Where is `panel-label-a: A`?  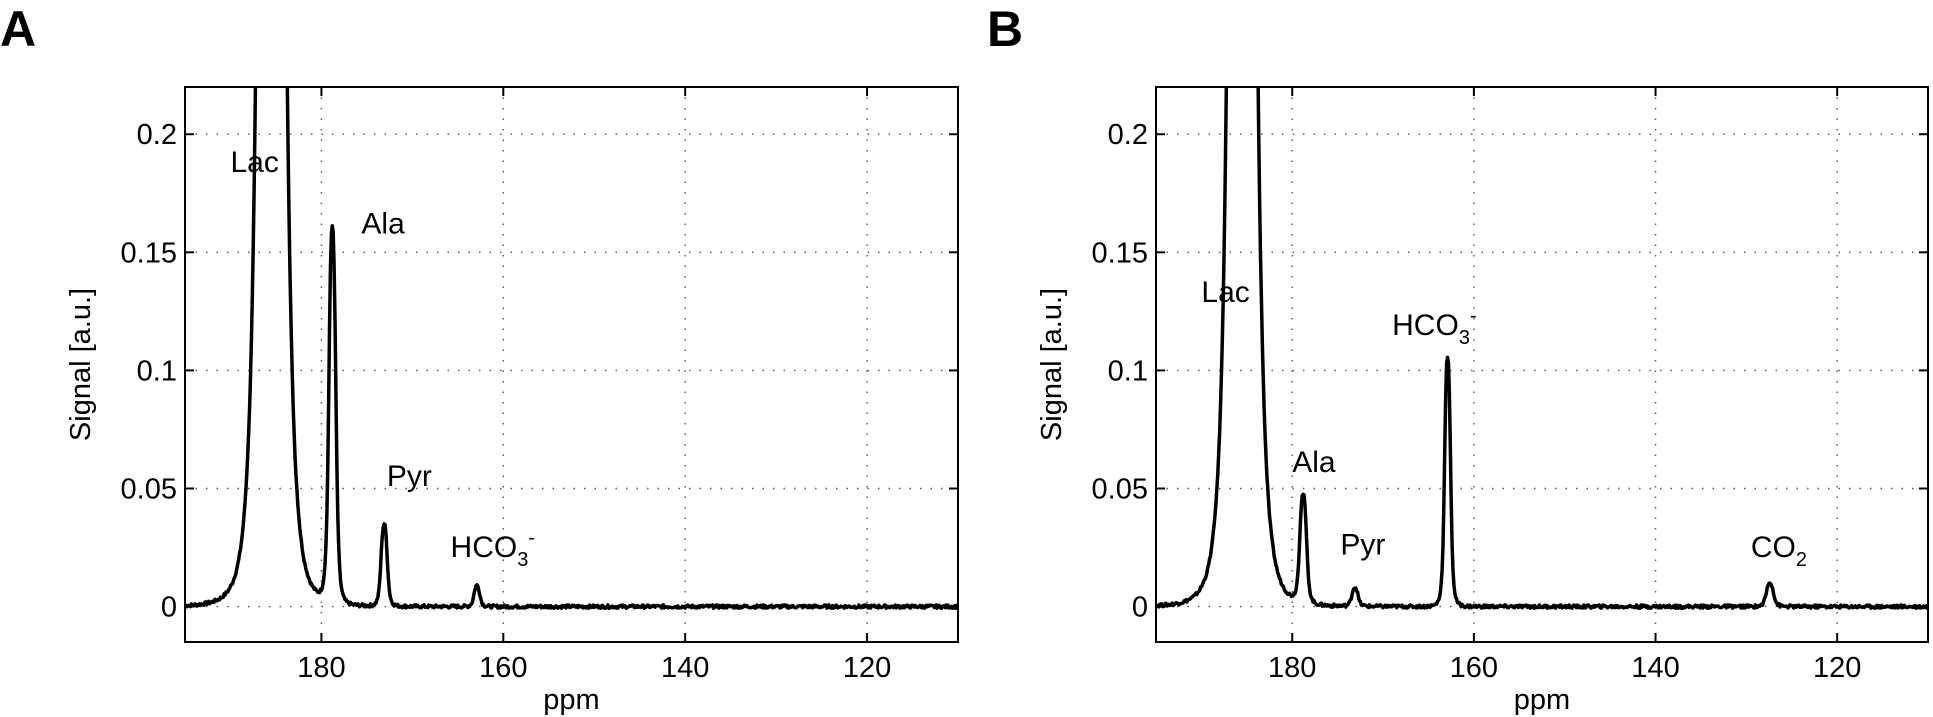 panel-label-a: A is located at coordinates (18, 29).